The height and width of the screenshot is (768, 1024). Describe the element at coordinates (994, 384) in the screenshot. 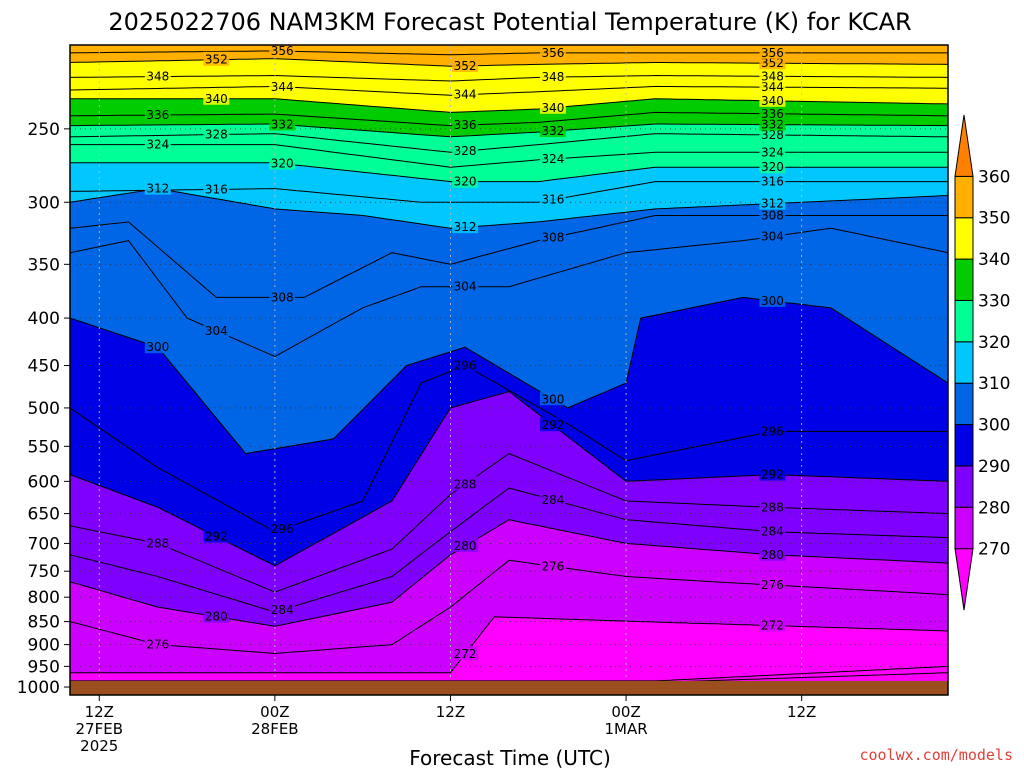

I see `colorbar-label: 310` at that location.